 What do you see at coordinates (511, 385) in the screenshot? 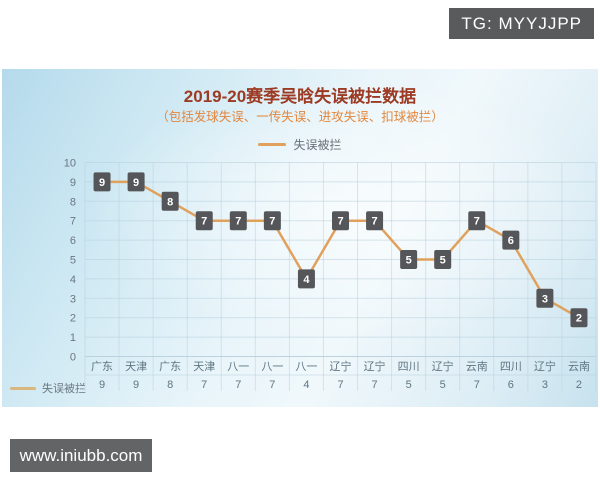
I see `table-value: 6` at bounding box center [511, 385].